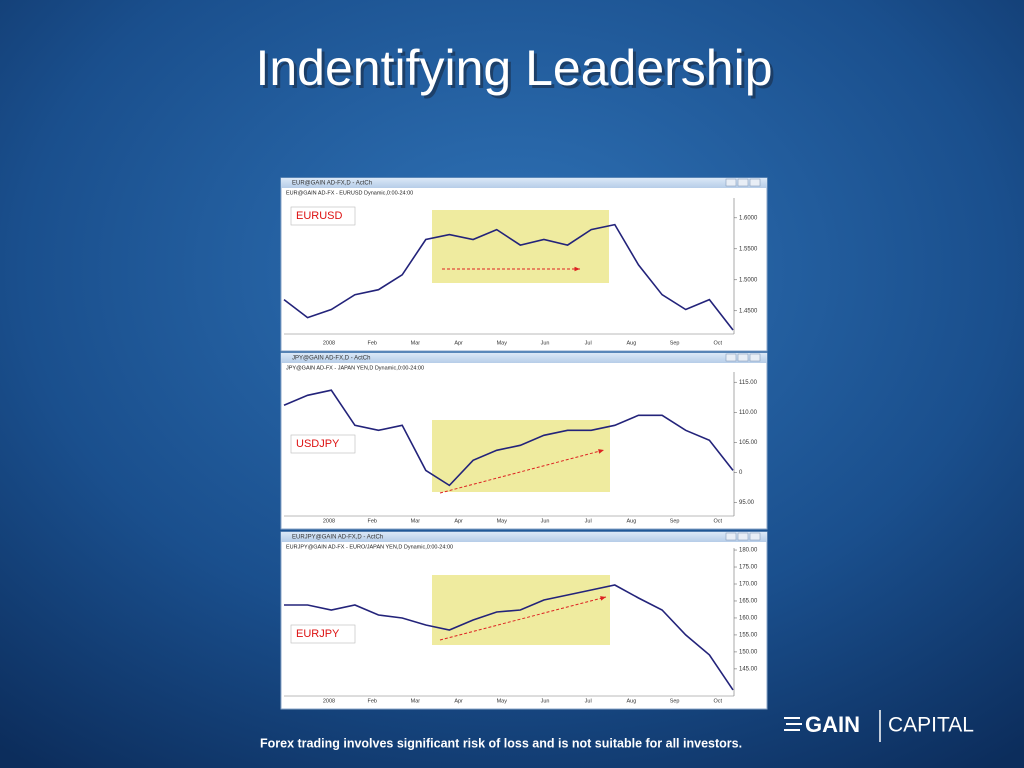 The height and width of the screenshot is (768, 1024). Describe the element at coordinates (319, 216) in the screenshot. I see `pair-label: EURUSD` at that location.